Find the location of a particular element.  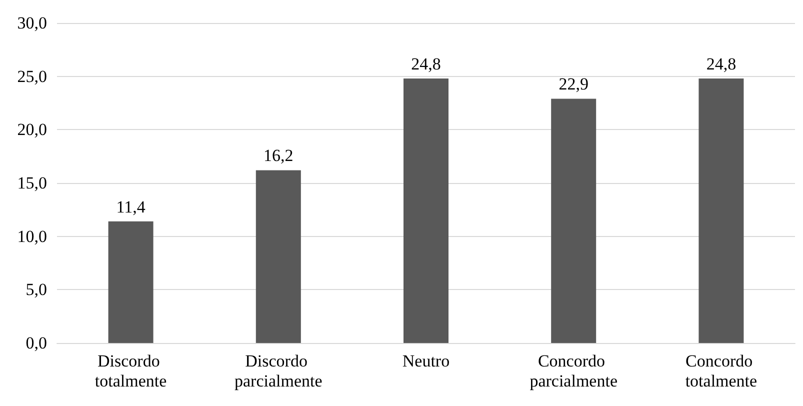

x-tick-label: Discordo parcialmente is located at coordinates (278, 371).